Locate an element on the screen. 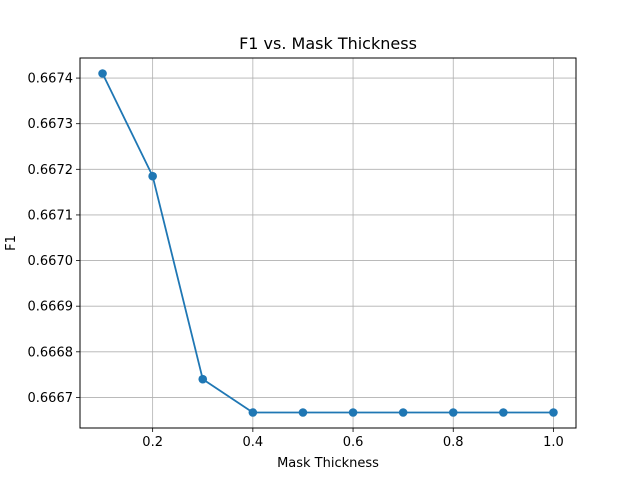 This screenshot has height=480, width=640. x-tick-label: 0.2 is located at coordinates (152, 442).